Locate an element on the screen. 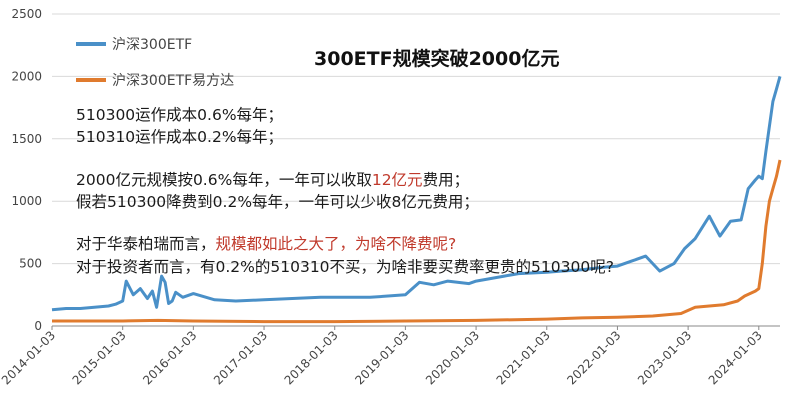  note-line-2: 510310运作成本0.2%每年； is located at coordinates (179, 137).